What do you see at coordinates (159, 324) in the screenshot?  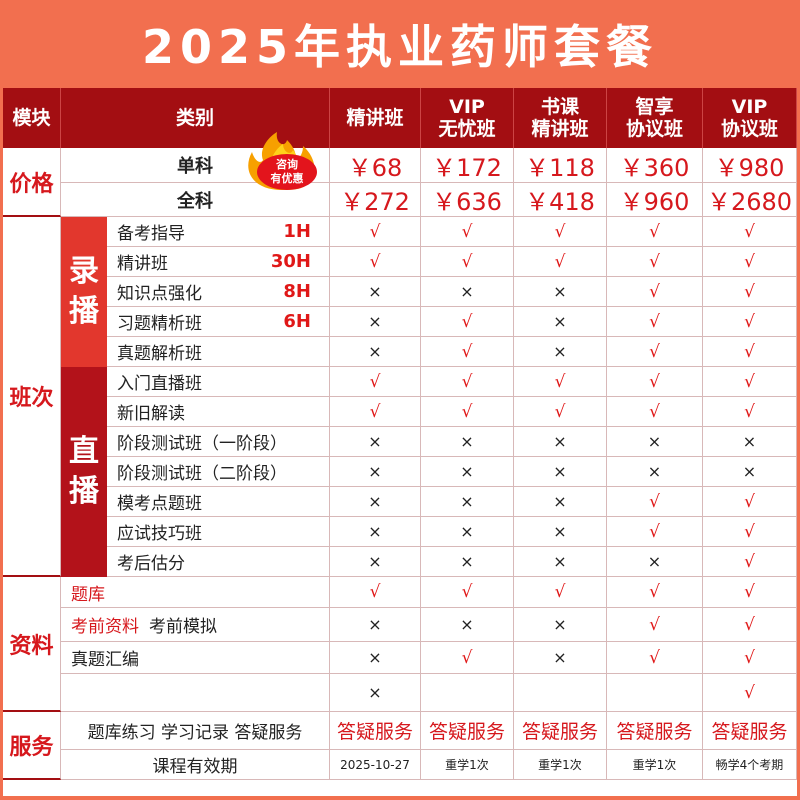 I see `class-name: 习题精析班` at bounding box center [159, 324].